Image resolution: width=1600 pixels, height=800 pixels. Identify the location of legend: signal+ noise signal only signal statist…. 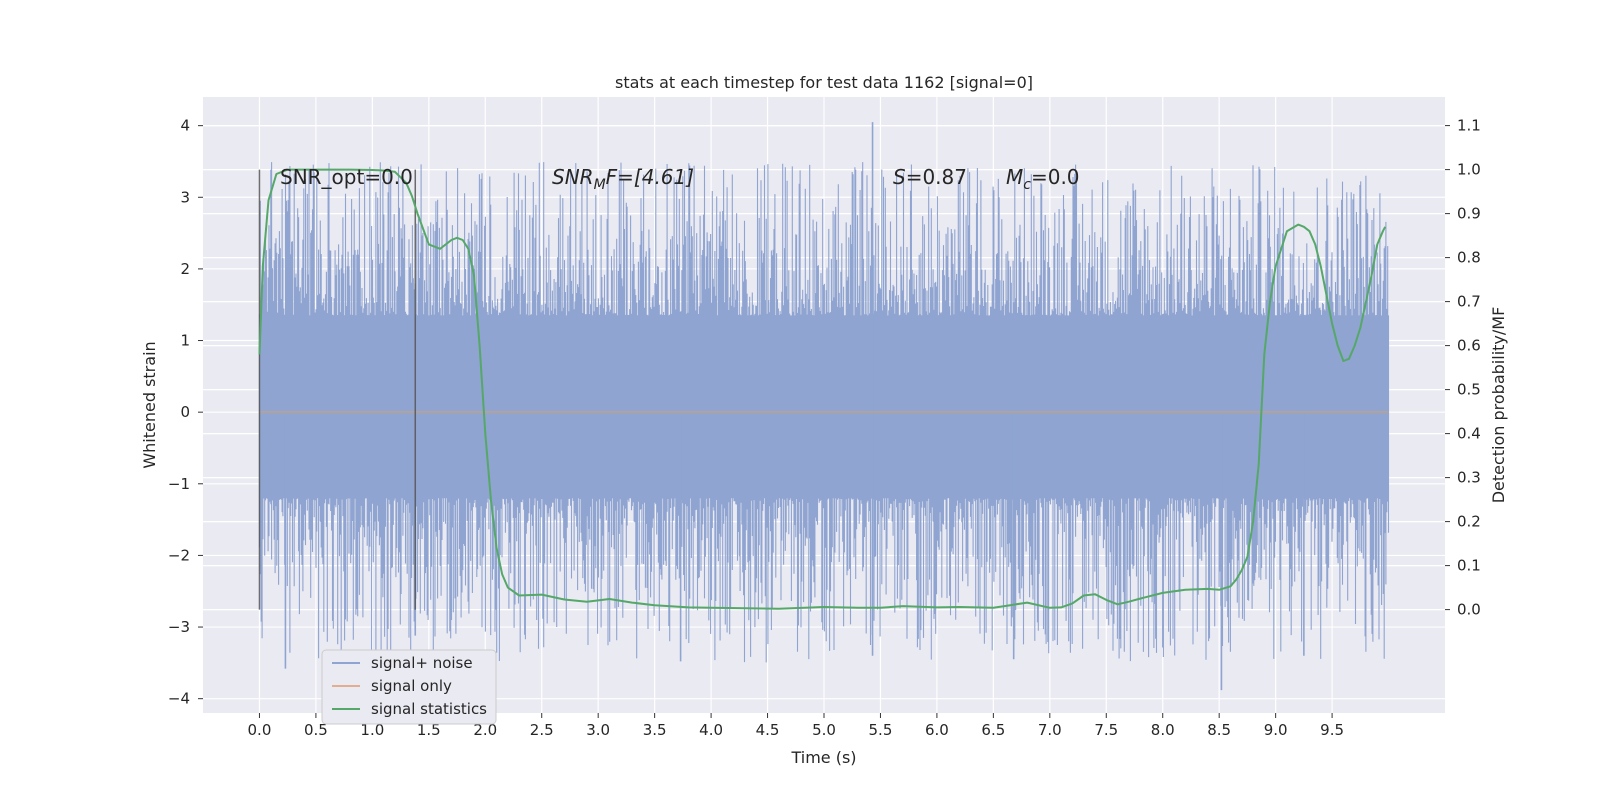
(409, 687).